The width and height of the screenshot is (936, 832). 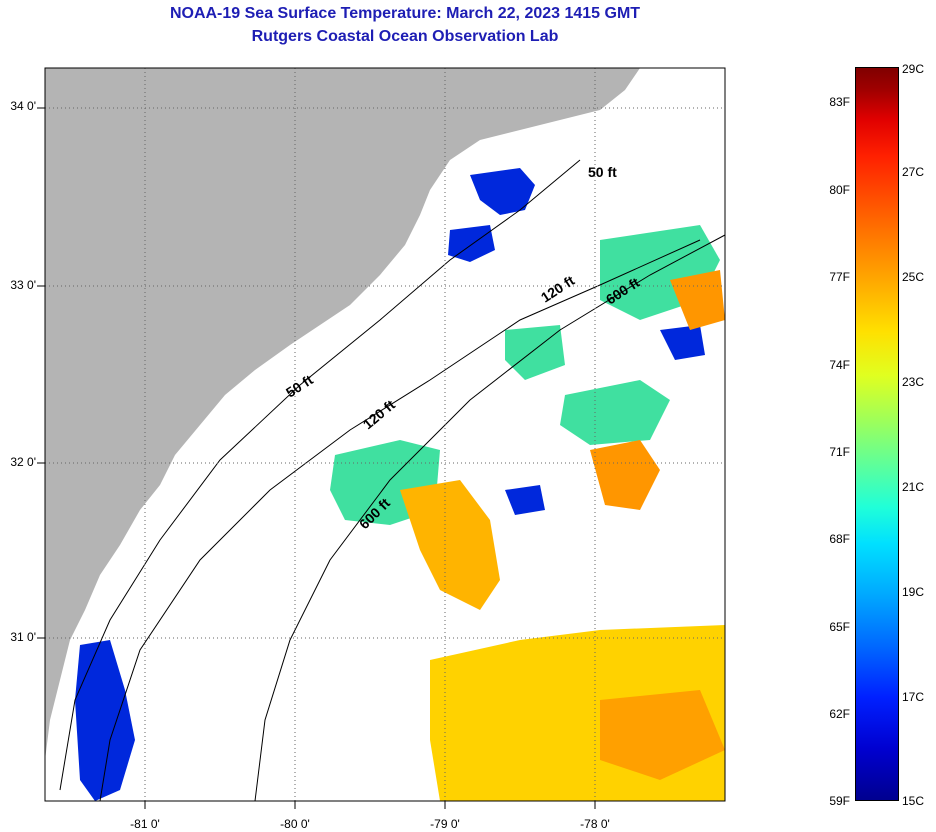 I want to click on colorbar-c-23: 23C, so click(x=913, y=382).